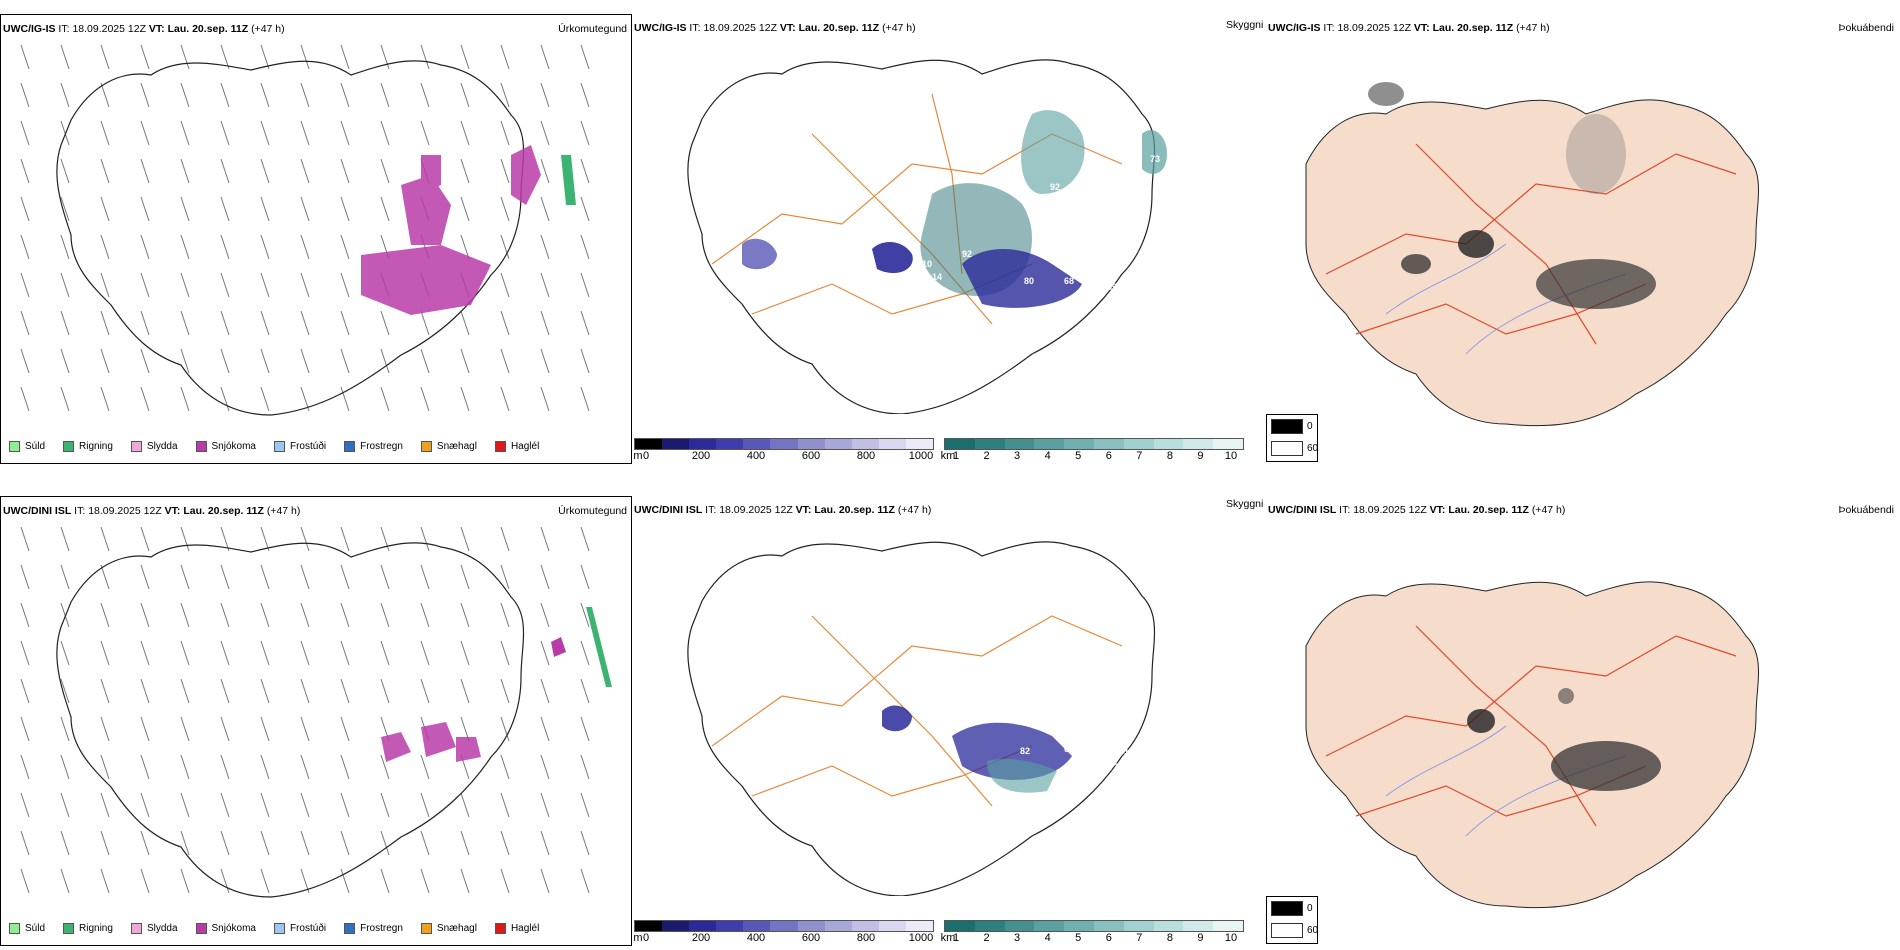 The width and height of the screenshot is (1900, 950). I want to click on row2-cloud-title: Skyggni, so click(1245, 504).